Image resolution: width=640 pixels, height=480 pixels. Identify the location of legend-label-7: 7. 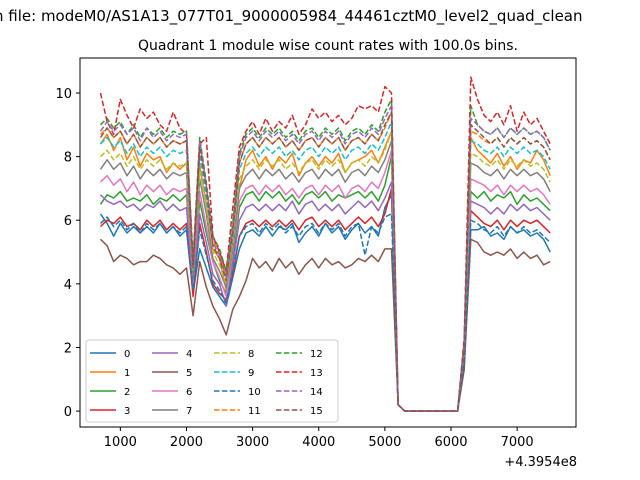
(189, 411).